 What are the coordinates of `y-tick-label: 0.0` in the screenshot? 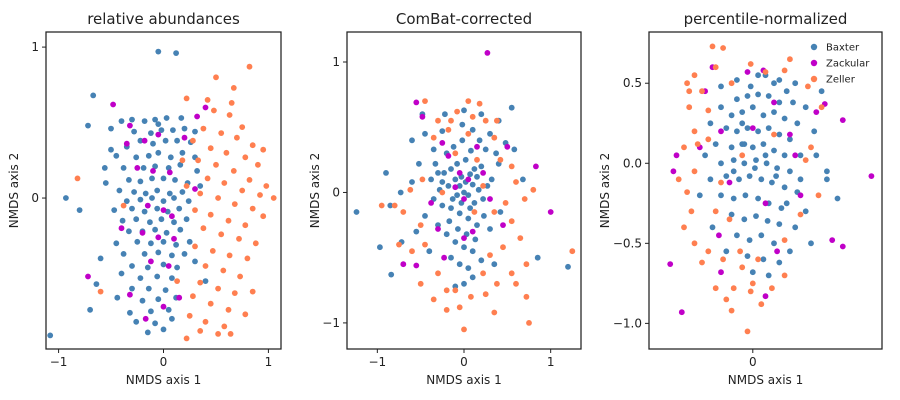 It's located at (632, 163).